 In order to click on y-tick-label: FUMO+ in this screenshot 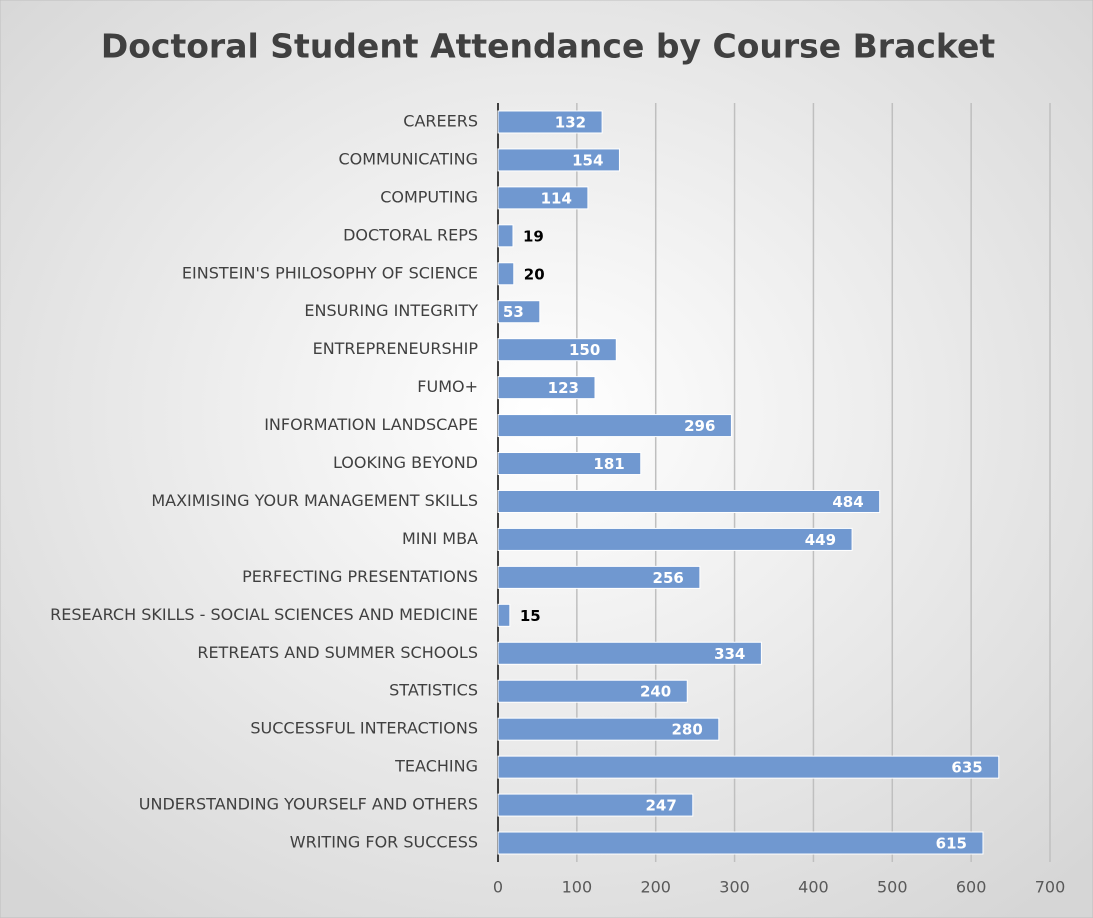, I will do `click(447, 386)`.